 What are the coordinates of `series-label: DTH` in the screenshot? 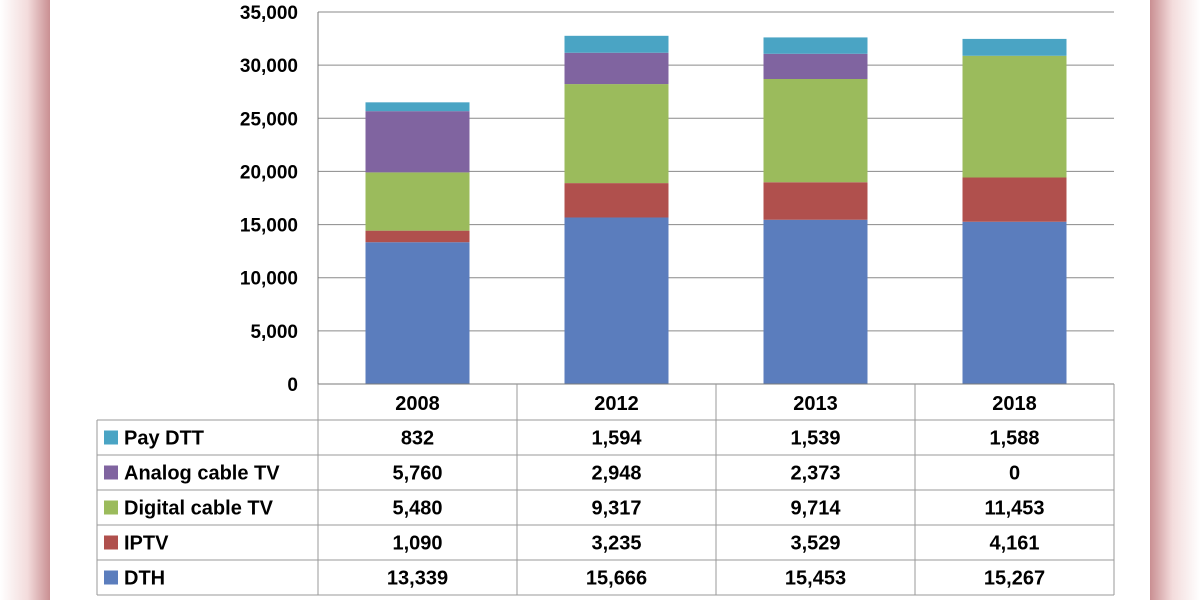 It's located at (144, 579).